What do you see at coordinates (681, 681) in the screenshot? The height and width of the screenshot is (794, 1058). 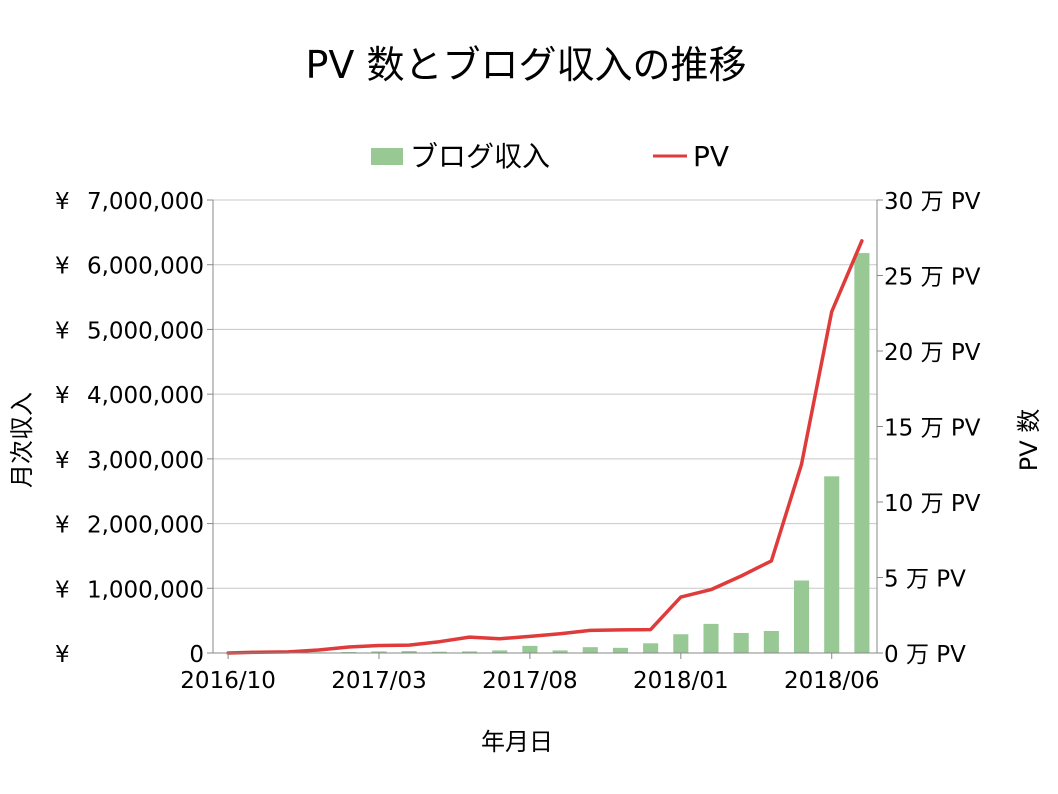 I see `x-tick-label: 2018/01` at bounding box center [681, 681].